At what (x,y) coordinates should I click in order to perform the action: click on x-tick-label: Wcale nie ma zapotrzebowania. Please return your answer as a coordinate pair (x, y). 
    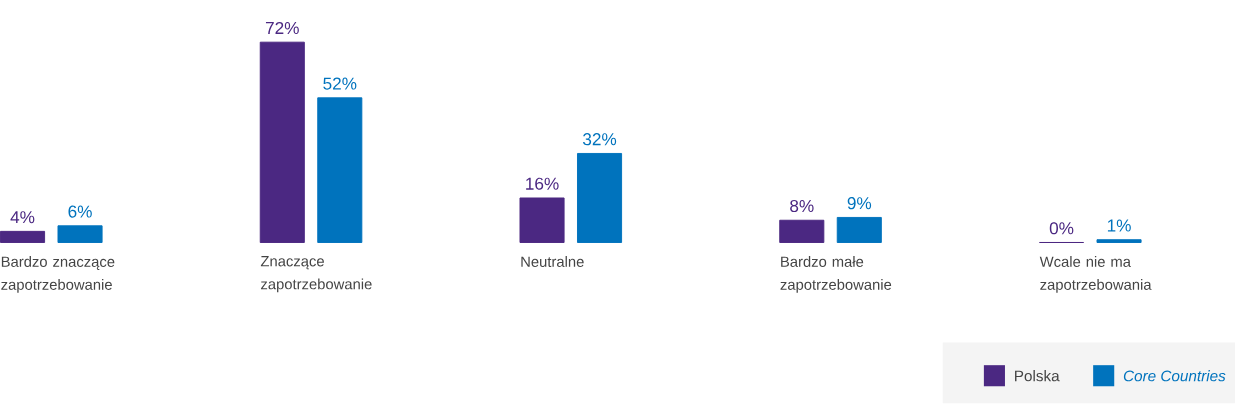
    Looking at the image, I should click on (1095, 275).